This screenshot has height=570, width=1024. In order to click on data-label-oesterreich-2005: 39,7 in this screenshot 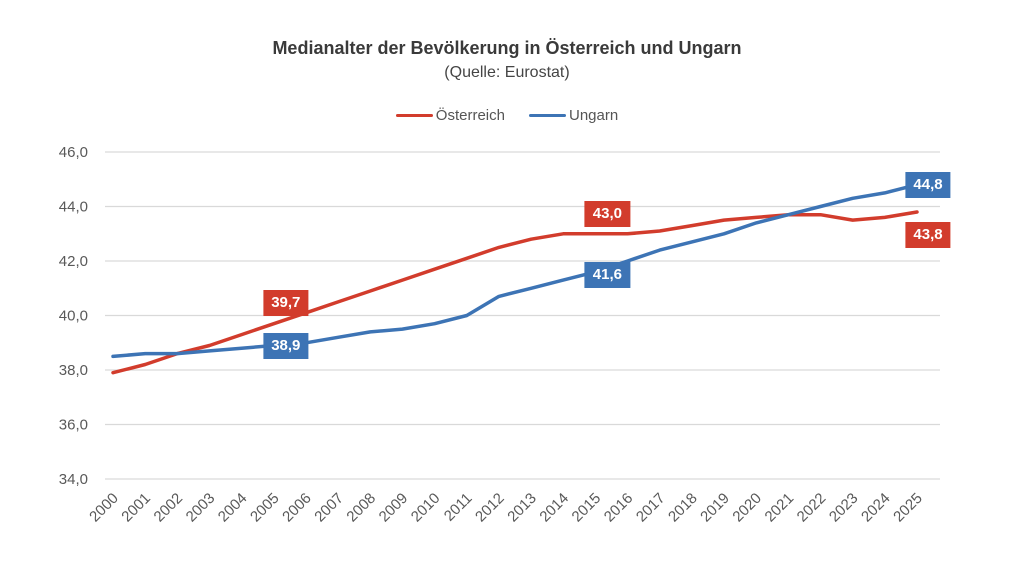, I will do `click(286, 302)`.